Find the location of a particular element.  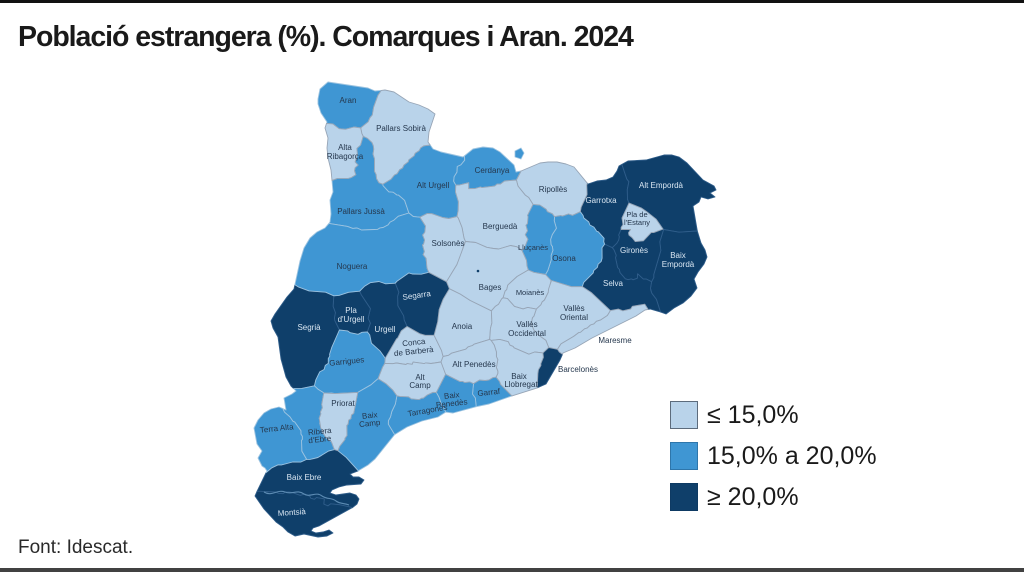

svg-text: Conca is located at coordinates (414, 342).